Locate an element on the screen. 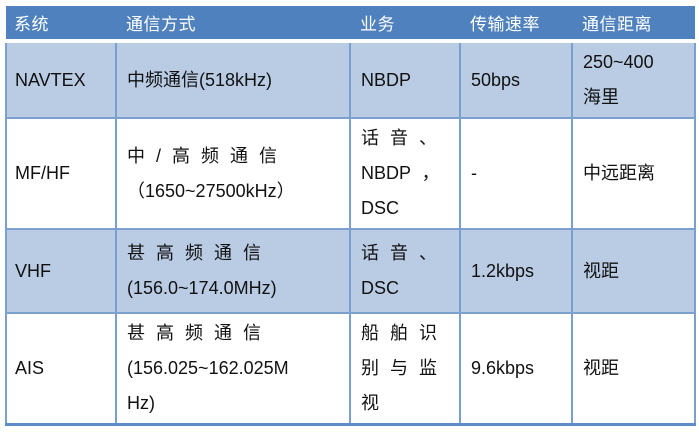 Image resolution: width=699 pixels, height=435 pixels. column-header-service: 业务 is located at coordinates (405, 23).